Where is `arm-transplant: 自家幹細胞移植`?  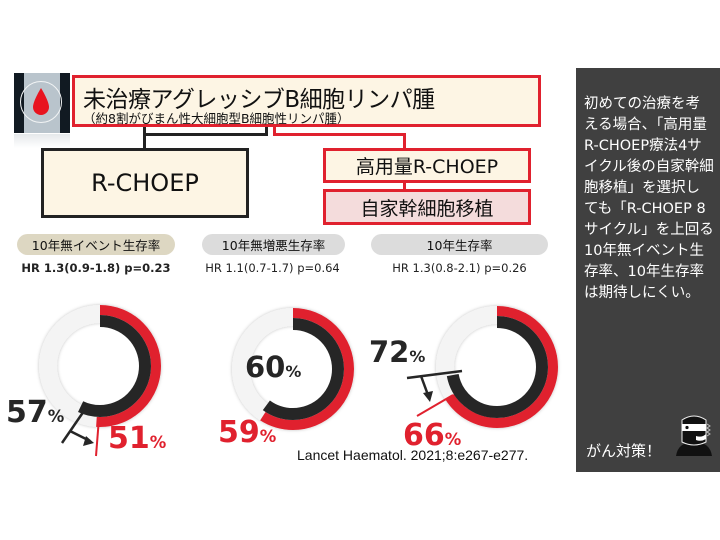
arm-transplant: 自家幹細胞移植 is located at coordinates (427, 207).